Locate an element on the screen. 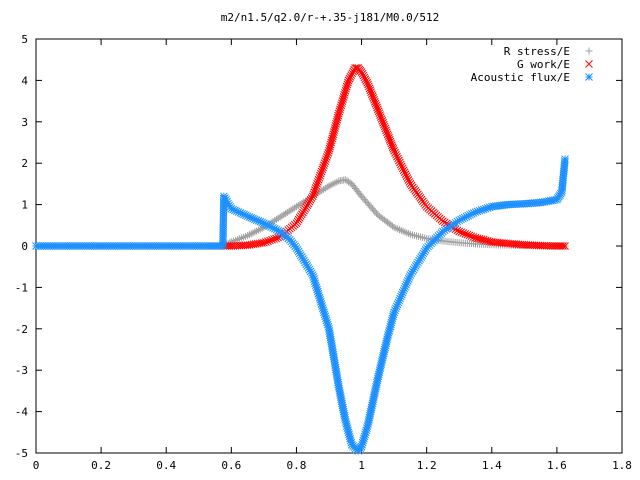 The height and width of the screenshot is (480, 640). x-tick-label: 0.6 is located at coordinates (231, 465).